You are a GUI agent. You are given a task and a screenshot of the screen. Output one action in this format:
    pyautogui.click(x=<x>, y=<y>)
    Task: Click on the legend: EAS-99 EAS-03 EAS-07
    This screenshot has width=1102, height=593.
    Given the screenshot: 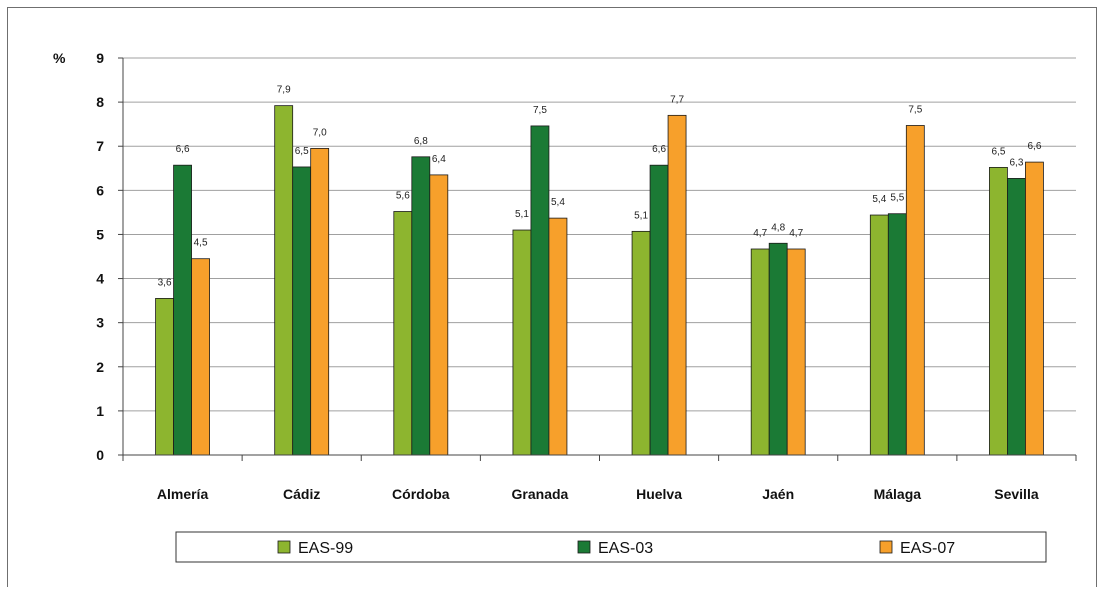 What is the action you would take?
    pyautogui.click(x=611, y=547)
    